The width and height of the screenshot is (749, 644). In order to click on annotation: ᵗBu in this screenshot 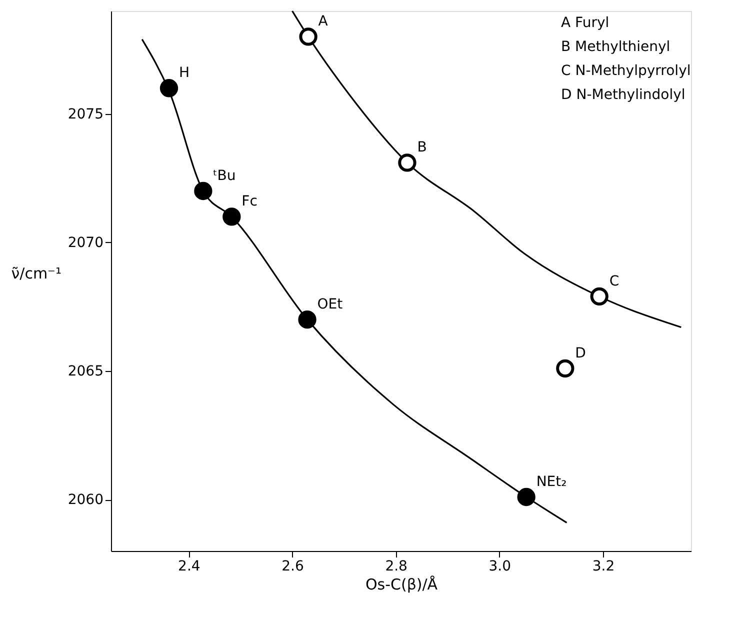, I will do `click(224, 176)`.